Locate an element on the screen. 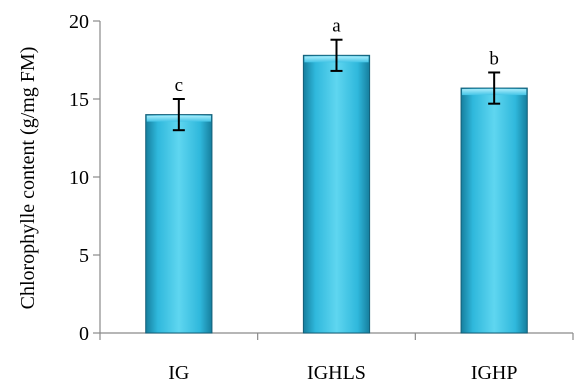 The image size is (583, 385). error-bars is located at coordinates (336, 85).